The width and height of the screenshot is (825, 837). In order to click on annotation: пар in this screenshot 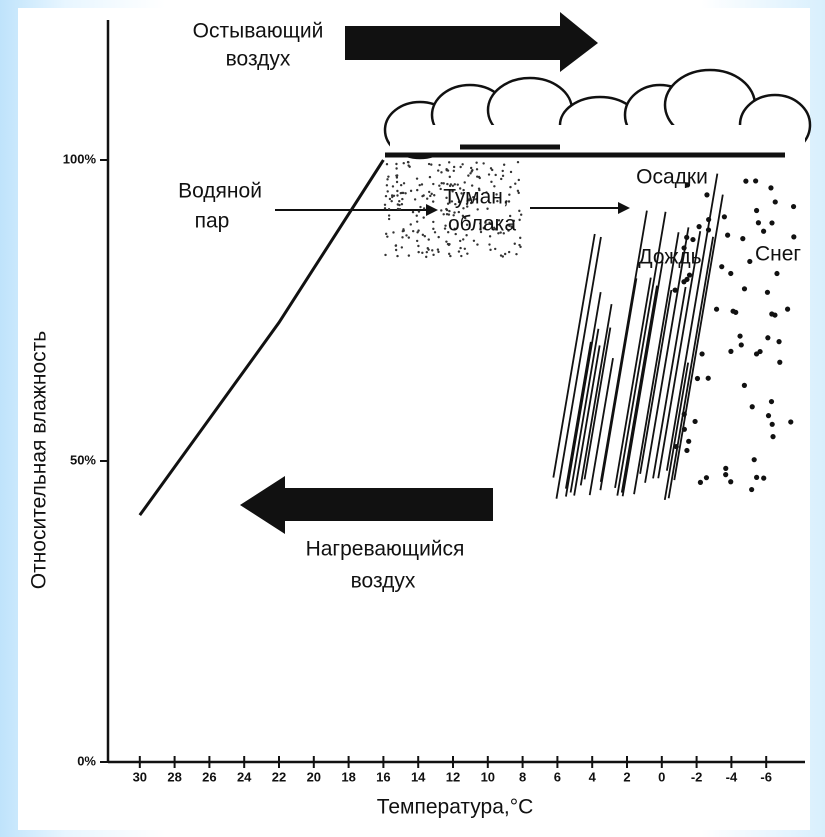, I will do `click(212, 221)`.